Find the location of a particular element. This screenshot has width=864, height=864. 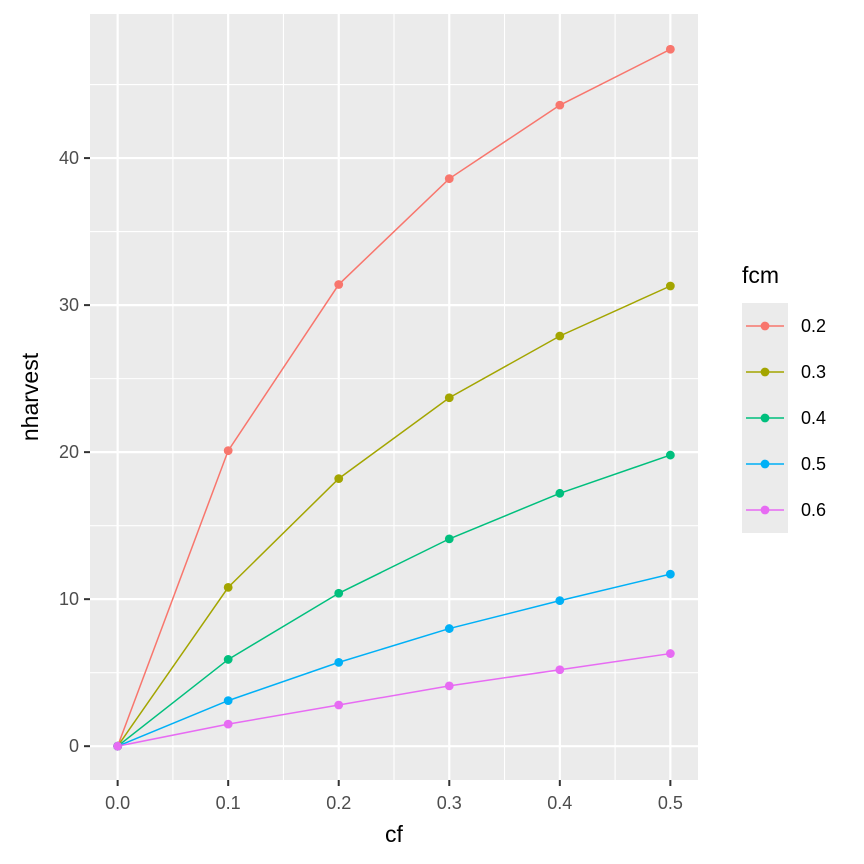

y-tick-label: 10 is located at coordinates (69, 599).